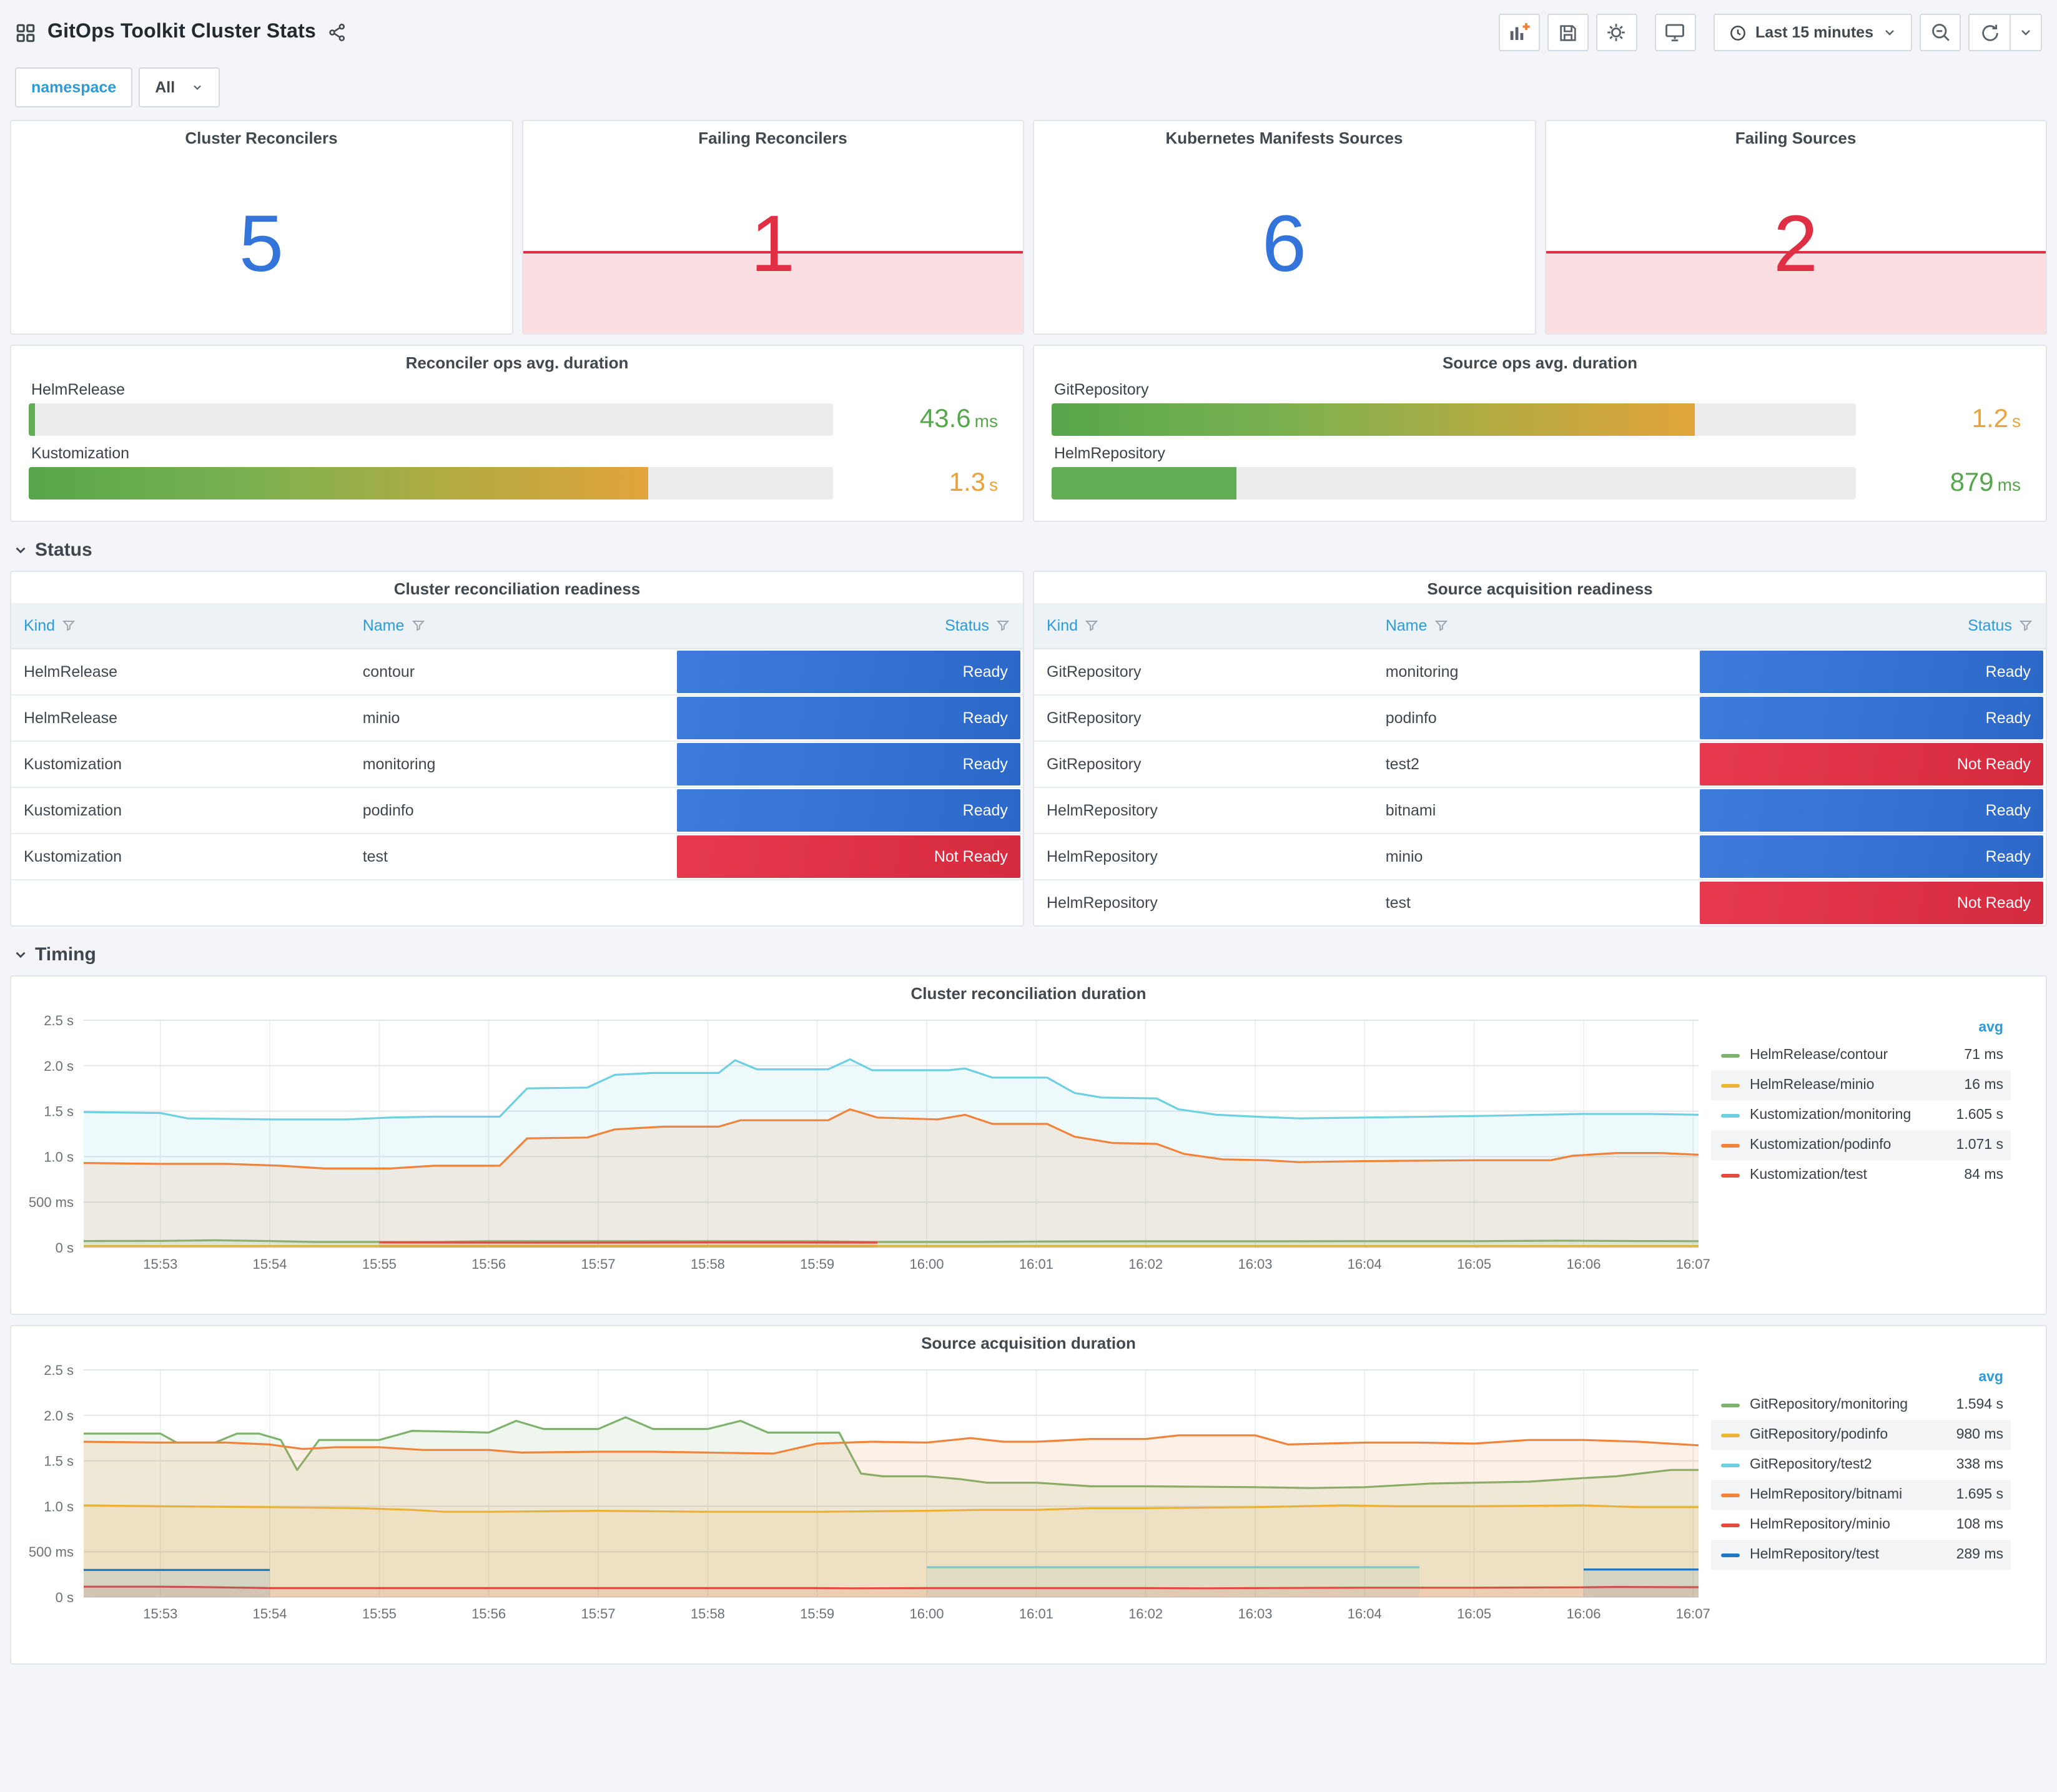  Describe the element at coordinates (1398, 903) in the screenshot. I see `cell-name: test` at that location.